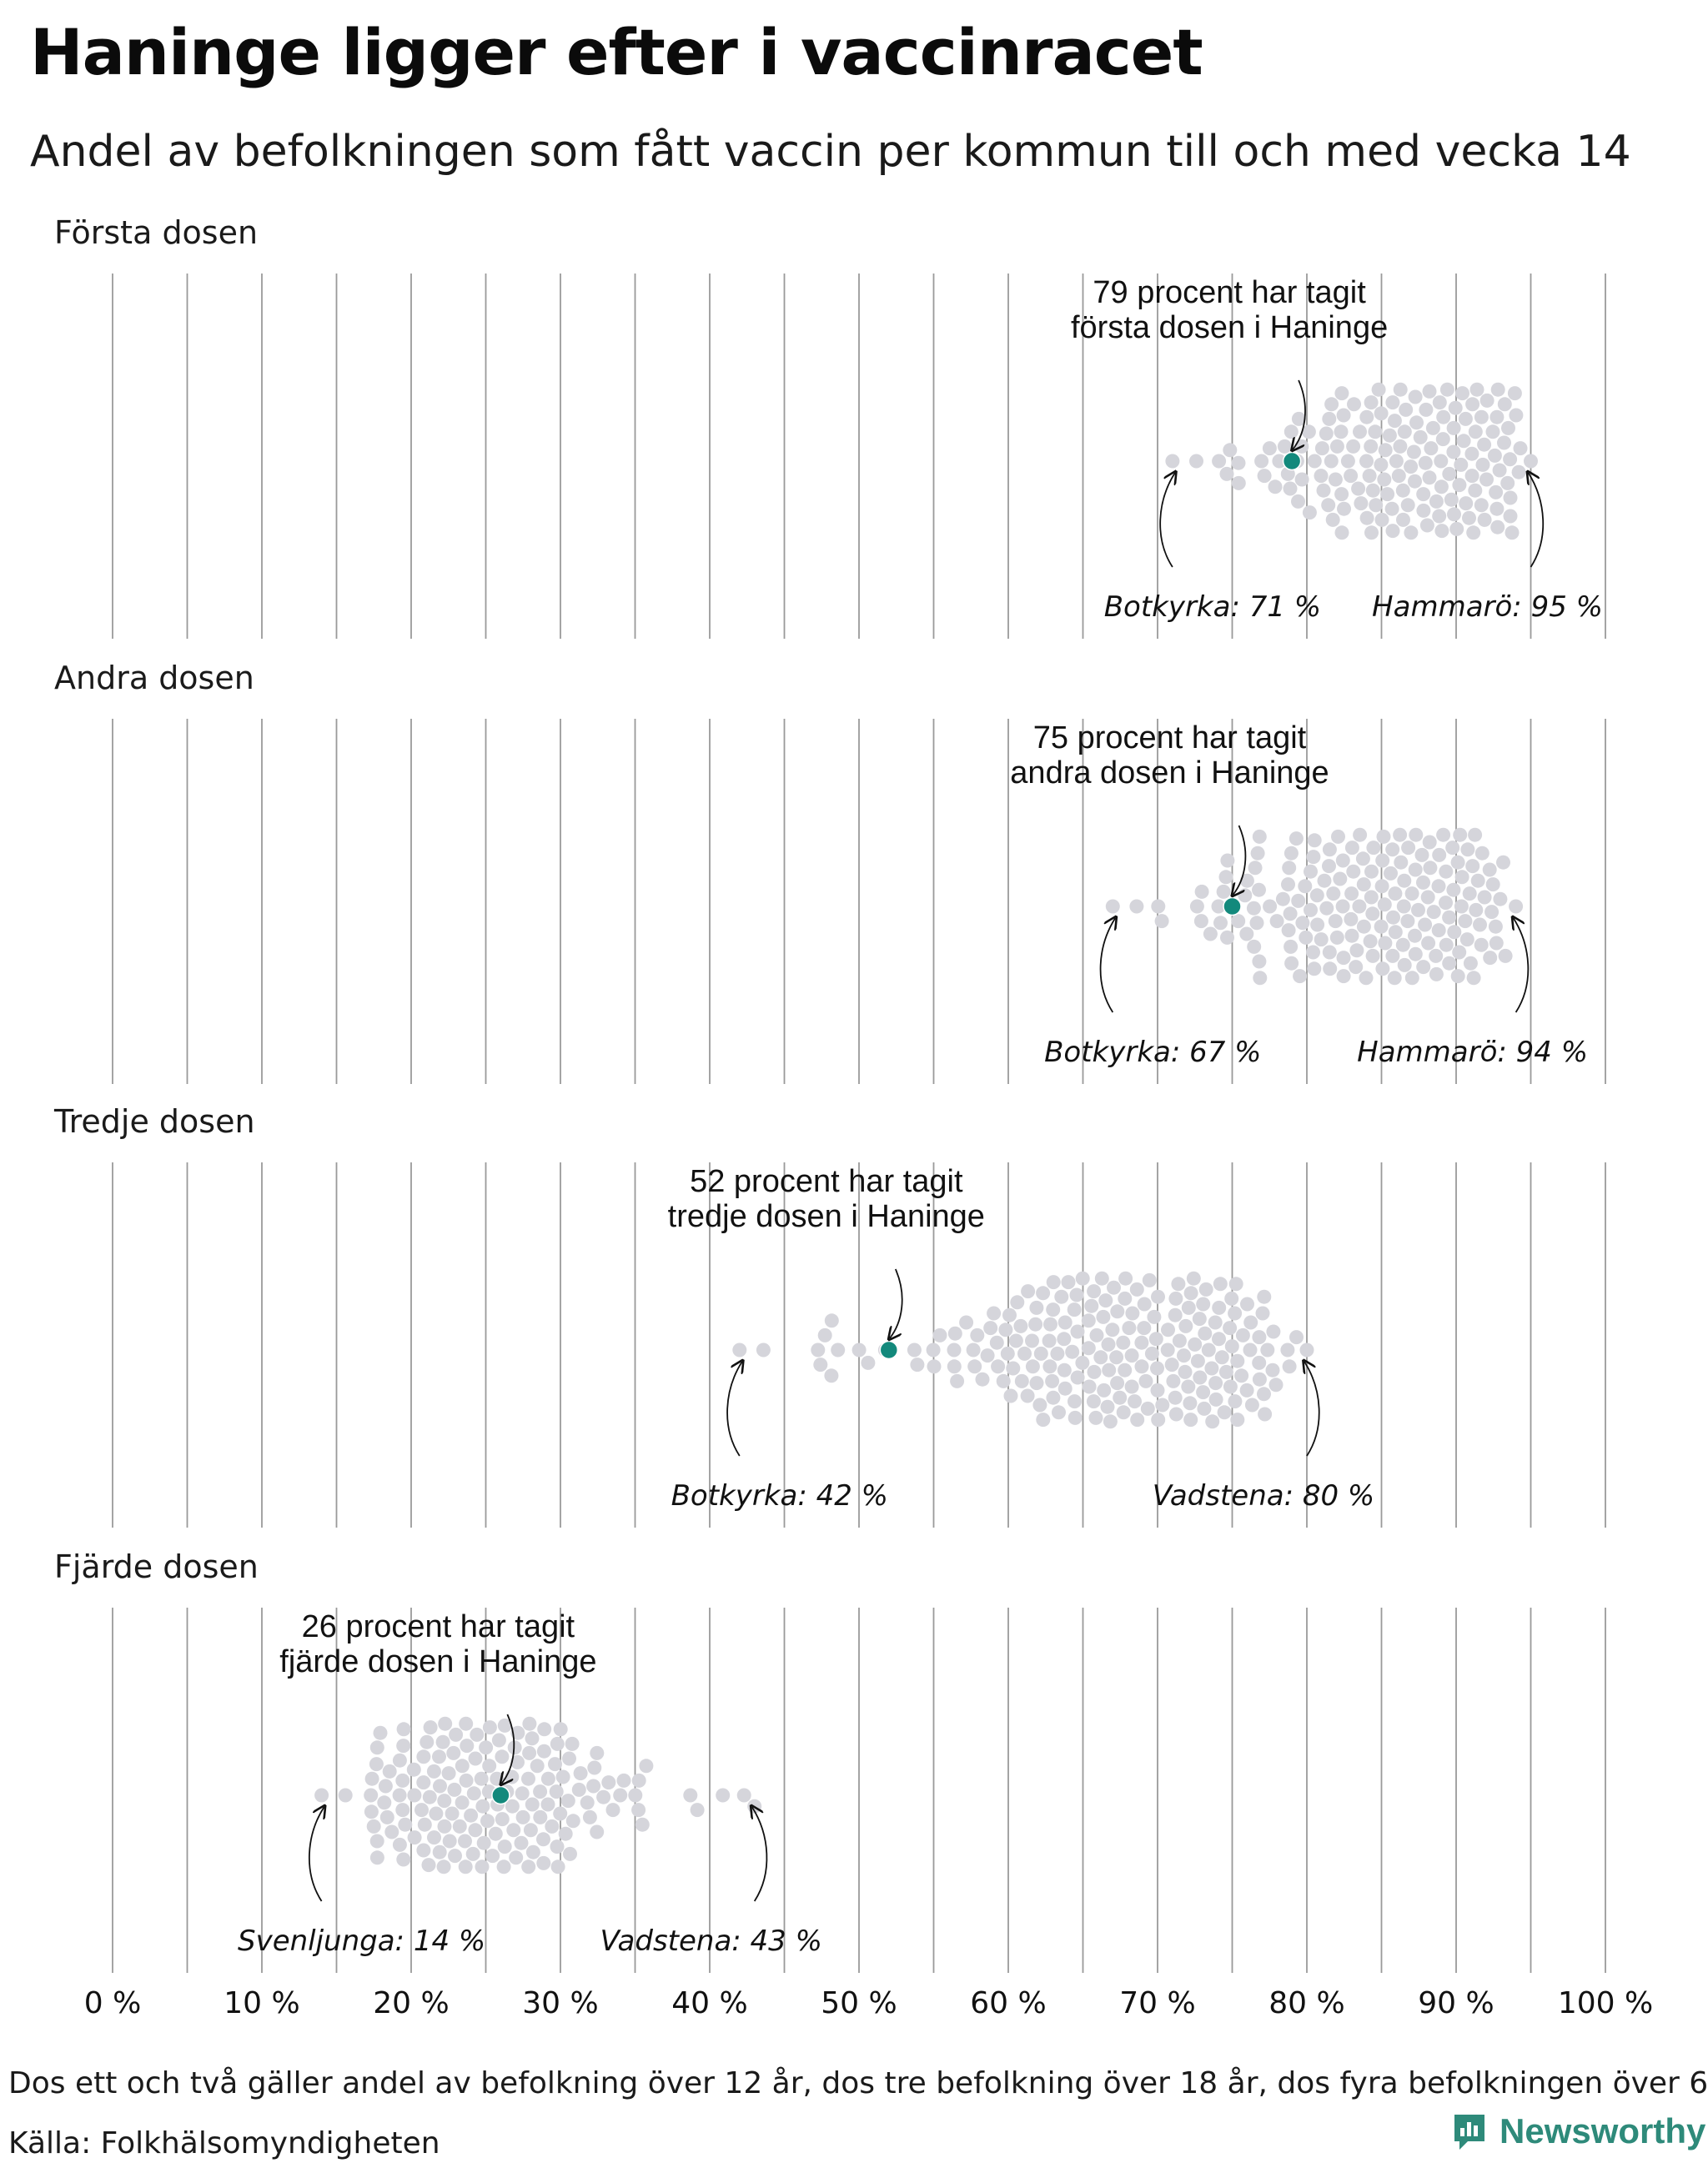 The height and width of the screenshot is (2168, 1708). Describe the element at coordinates (560, 2003) in the screenshot. I see `x-tick-label: 30 %` at that location.